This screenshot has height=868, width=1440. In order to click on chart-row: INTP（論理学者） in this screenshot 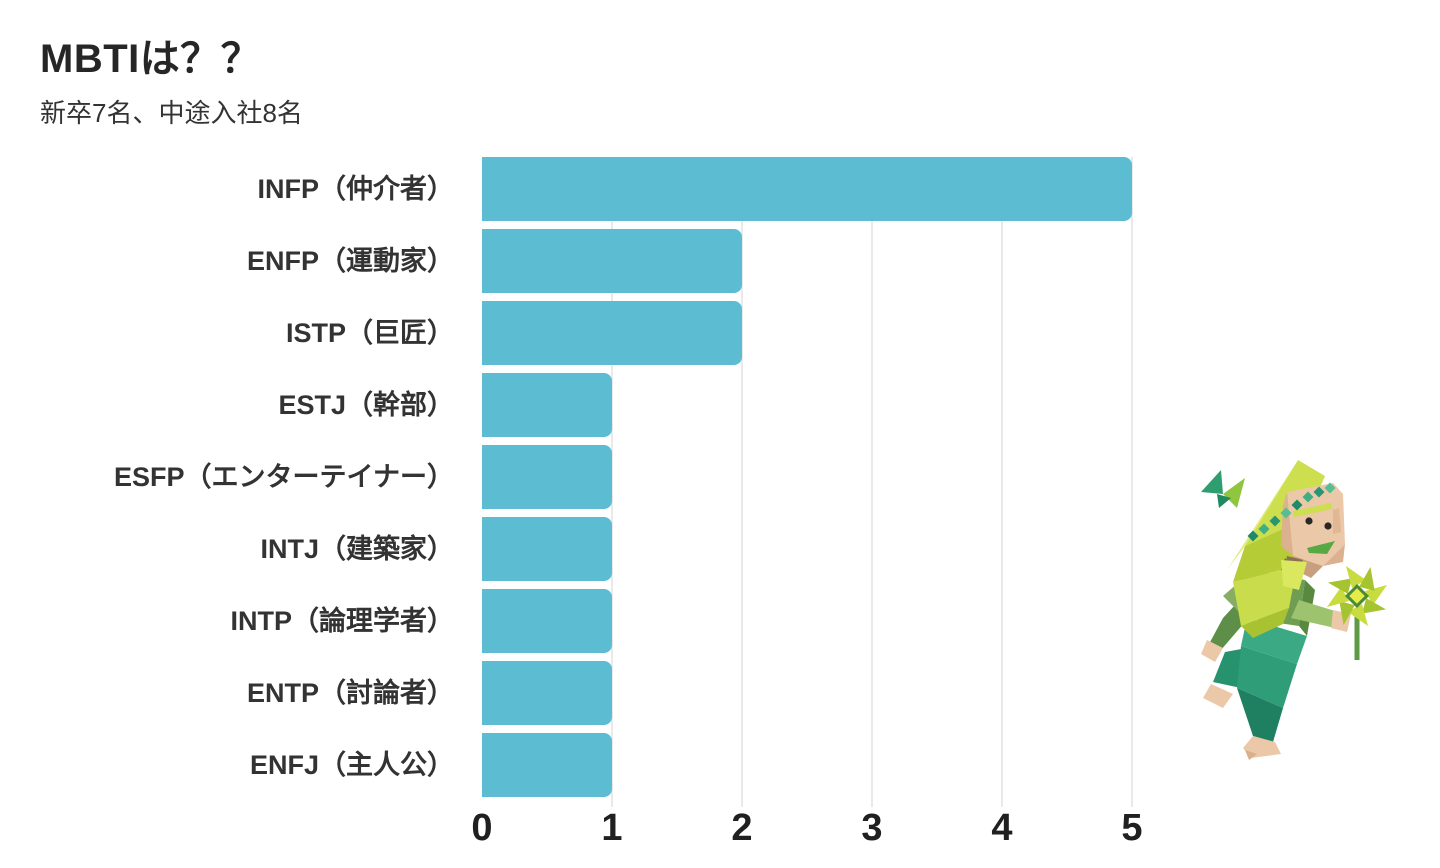, I will do `click(720, 621)`.